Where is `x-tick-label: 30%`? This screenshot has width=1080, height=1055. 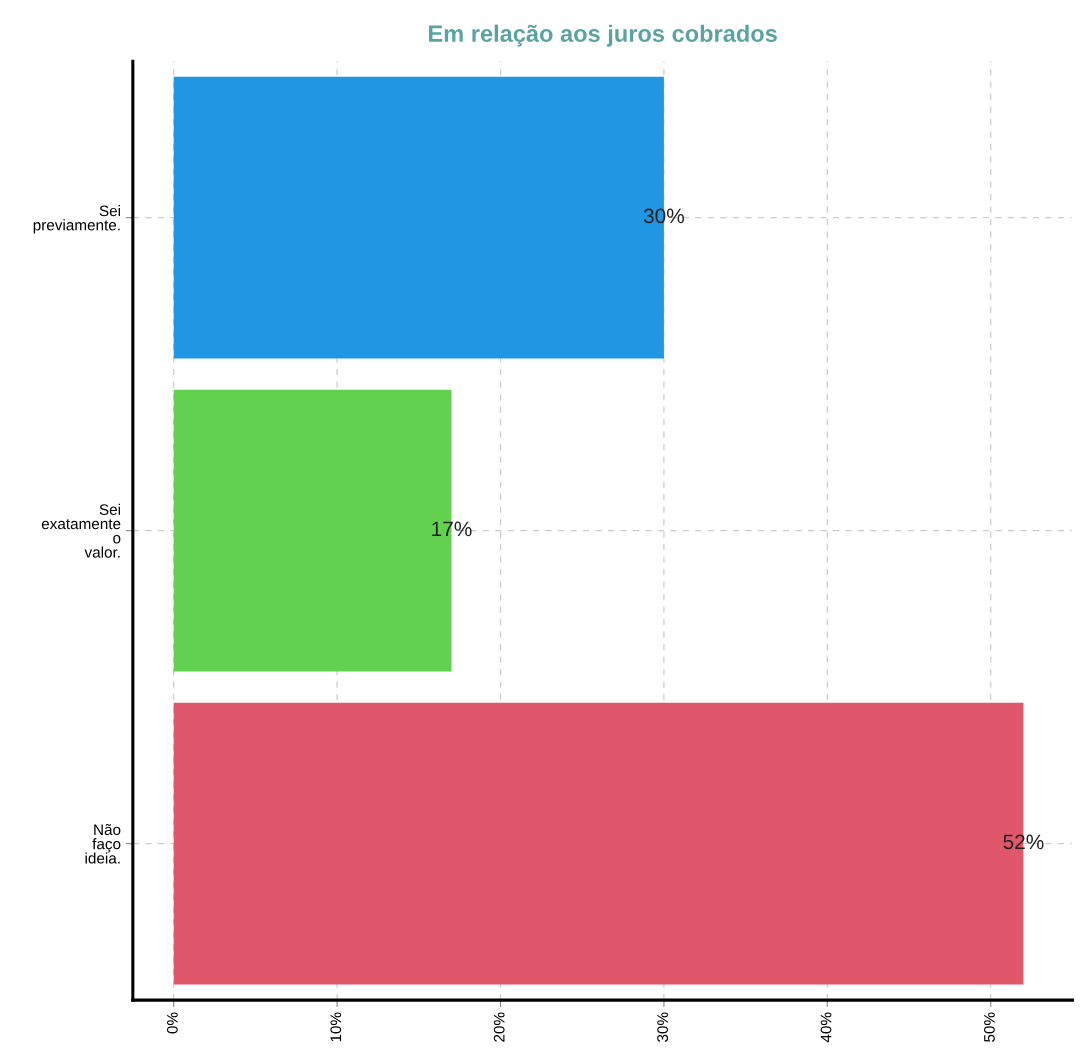
x-tick-label: 30% is located at coordinates (663, 1027).